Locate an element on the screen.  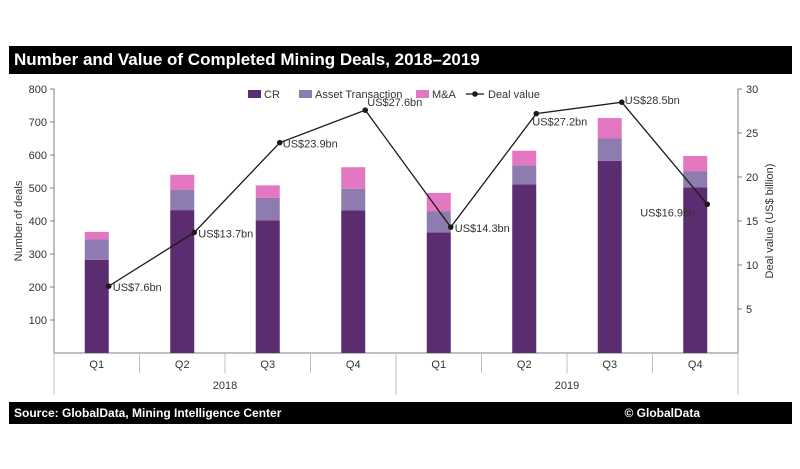
y-tick-label: 600 is located at coordinates (38, 156).